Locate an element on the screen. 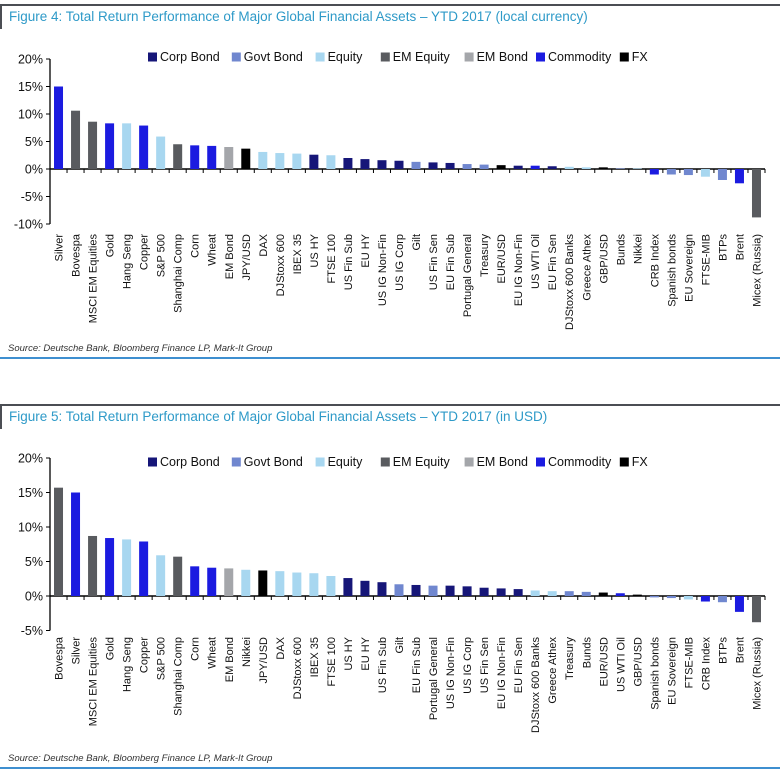 The height and width of the screenshot is (779, 780). bar-label: EUR/USD is located at coordinates (604, 662).